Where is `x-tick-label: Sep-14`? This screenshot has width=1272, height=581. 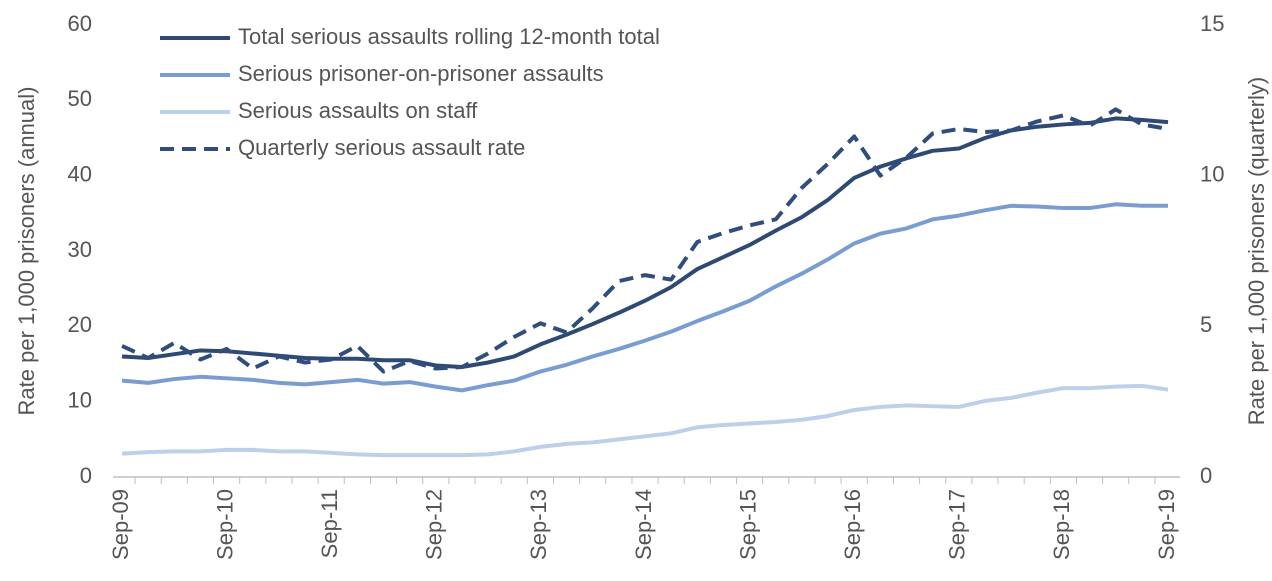 x-tick-label: Sep-14 is located at coordinates (643, 524).